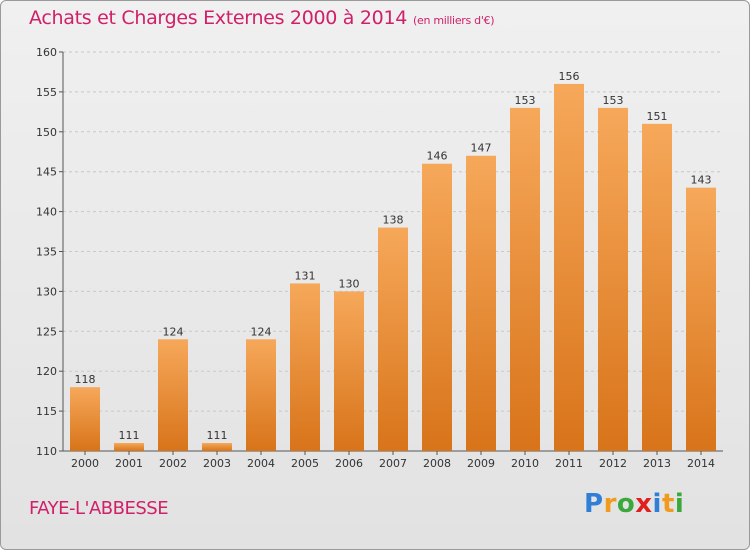  Describe the element at coordinates (261, 463) in the screenshot. I see `x-tick-label: 2004` at that location.